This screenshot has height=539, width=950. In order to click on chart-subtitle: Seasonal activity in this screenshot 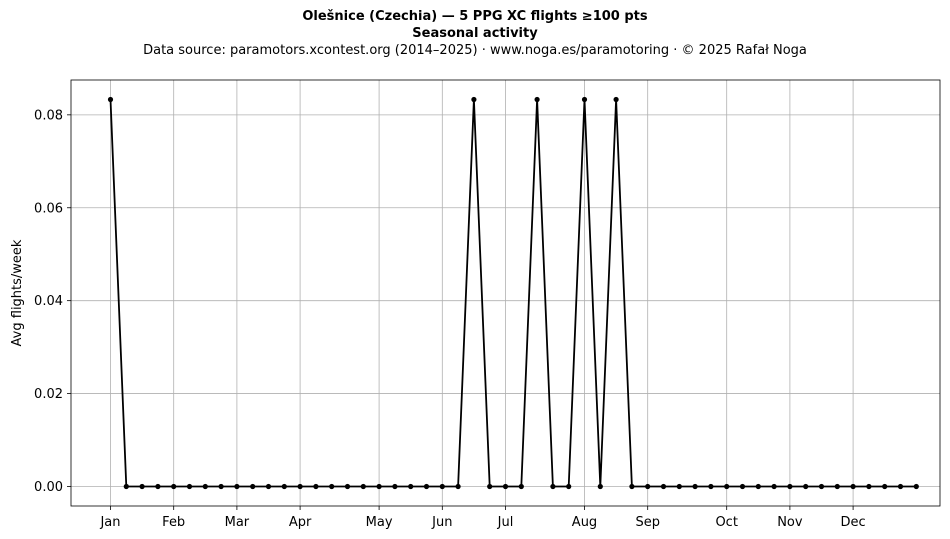, I will do `click(475, 33)`.